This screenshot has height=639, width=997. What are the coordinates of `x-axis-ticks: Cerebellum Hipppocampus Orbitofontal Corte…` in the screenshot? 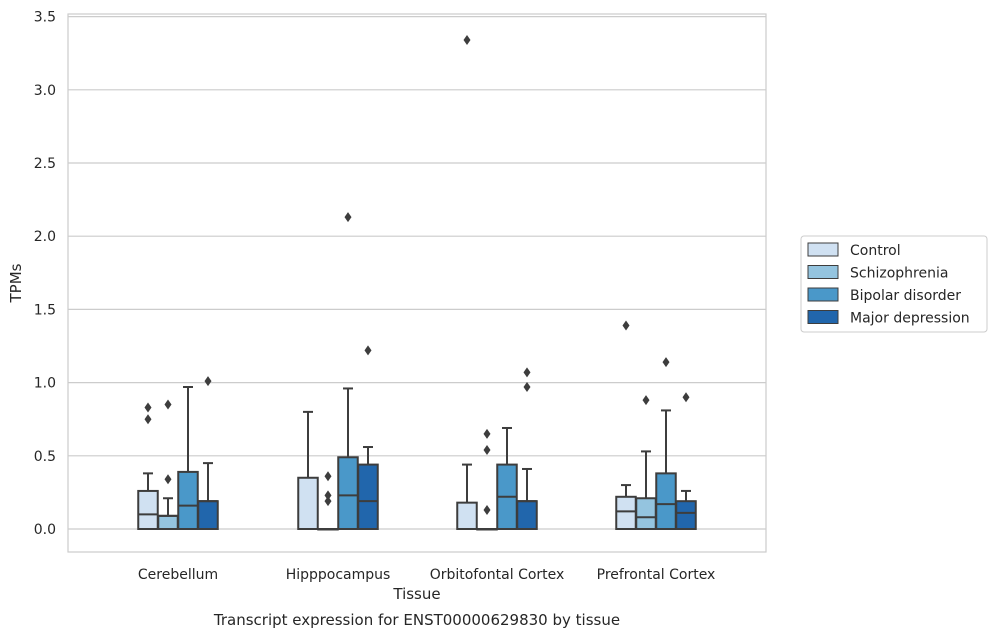 It's located at (426, 575).